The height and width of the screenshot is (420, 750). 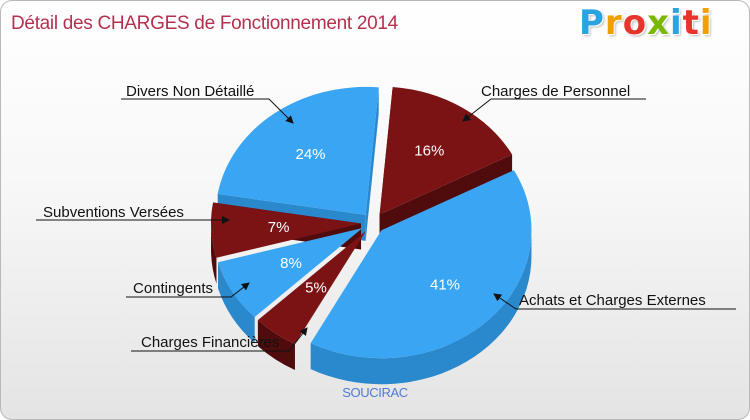 I want to click on logo-letter: r, so click(x=613, y=23).